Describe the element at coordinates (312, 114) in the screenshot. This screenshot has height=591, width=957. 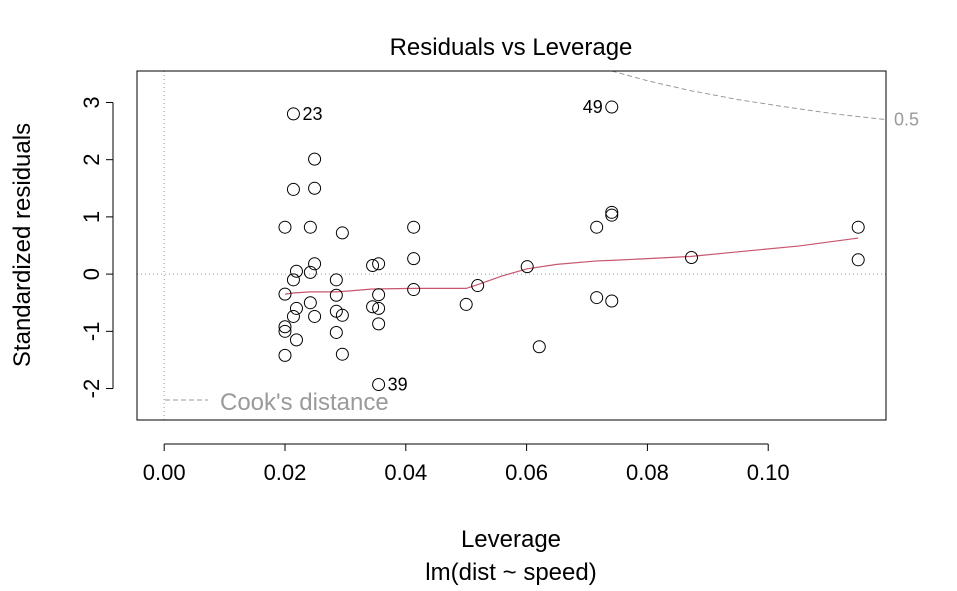
I see `point-label: 23` at that location.